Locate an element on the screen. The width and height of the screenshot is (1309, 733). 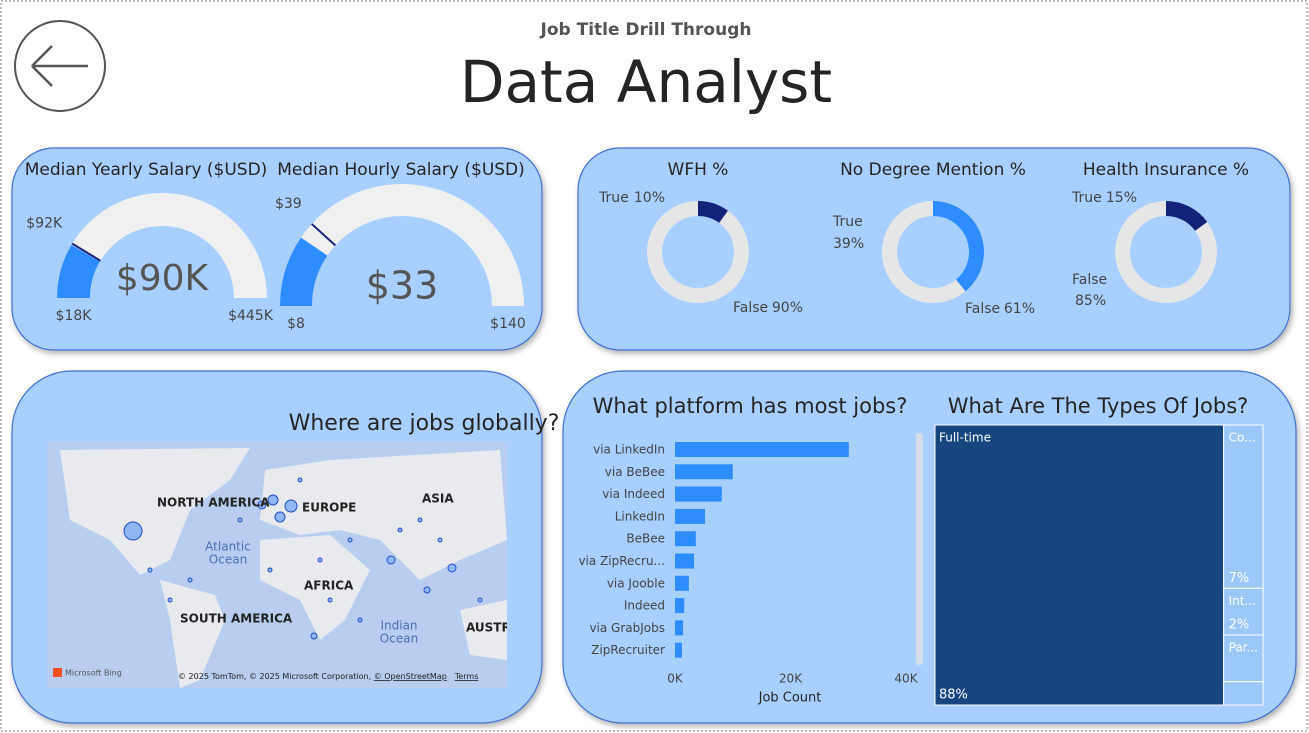
donut-label: 39% is located at coordinates (848, 244).